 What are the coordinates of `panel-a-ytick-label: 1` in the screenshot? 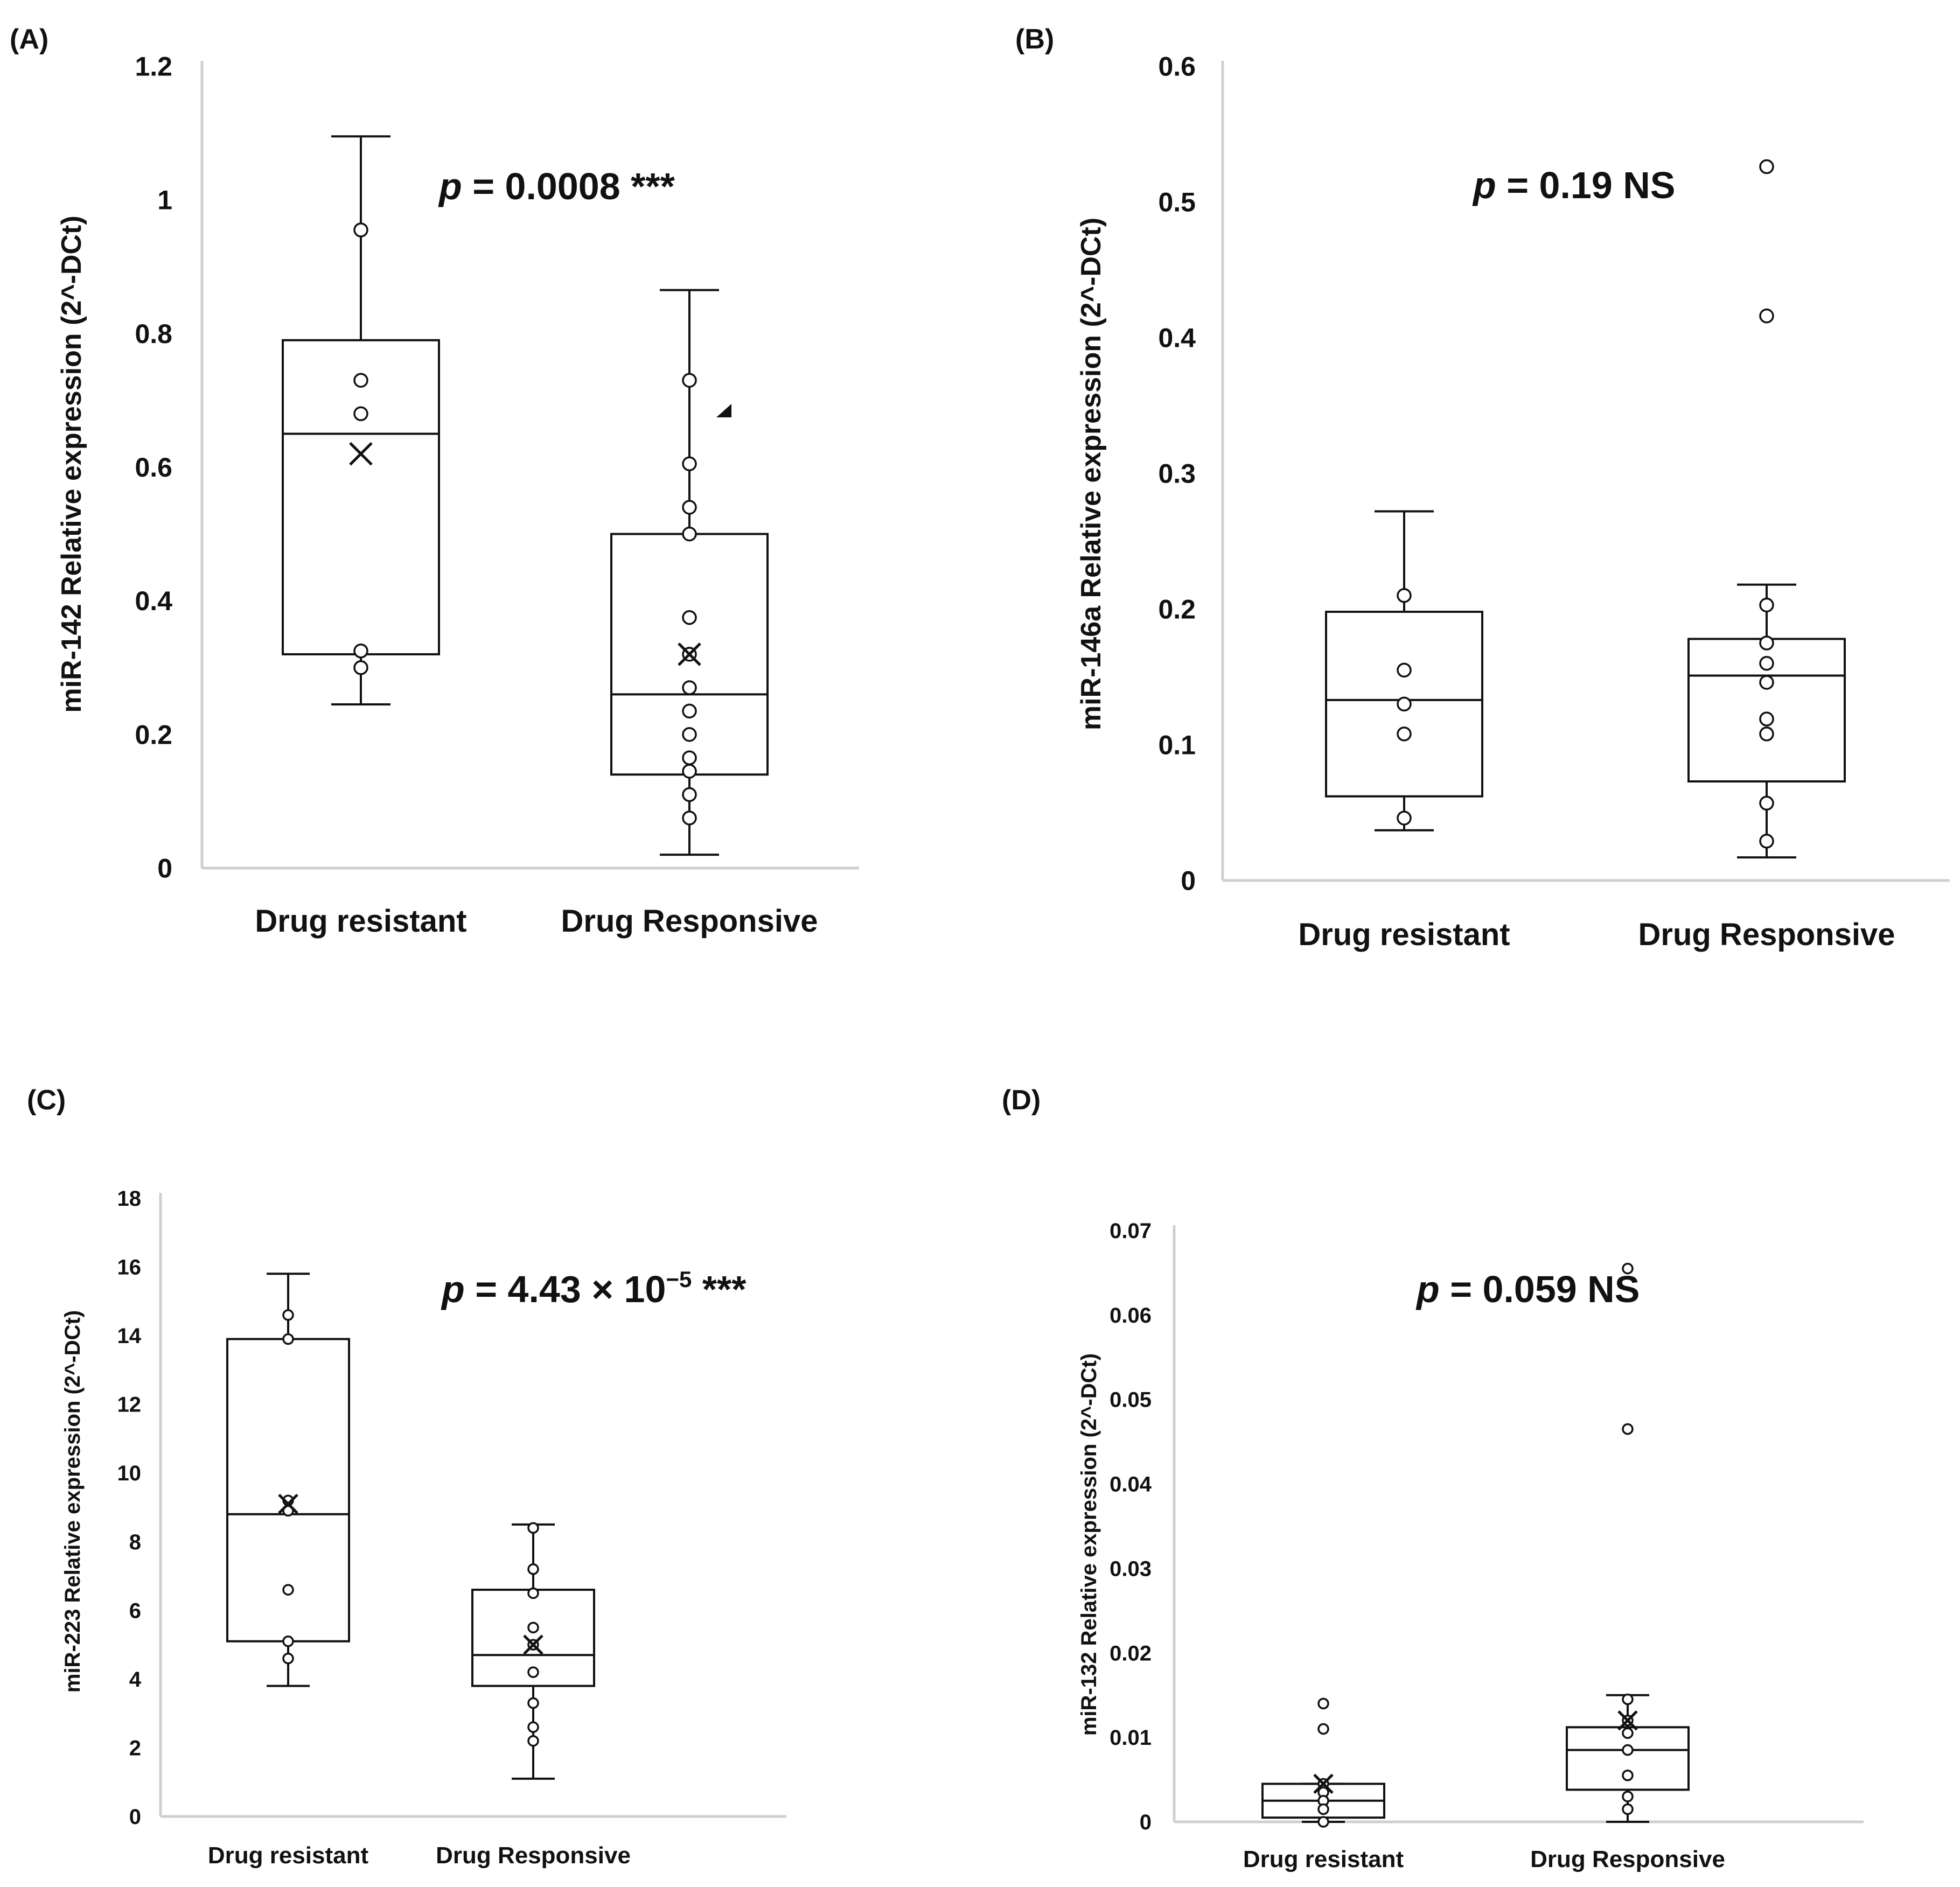 It's located at (164, 200).